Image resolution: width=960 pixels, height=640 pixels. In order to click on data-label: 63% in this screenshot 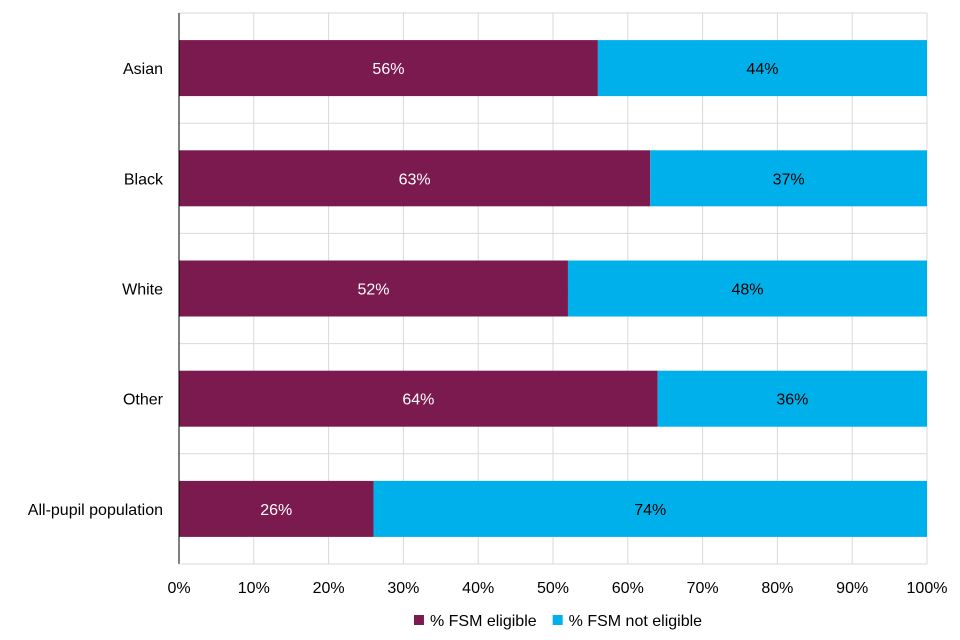, I will do `click(415, 179)`.